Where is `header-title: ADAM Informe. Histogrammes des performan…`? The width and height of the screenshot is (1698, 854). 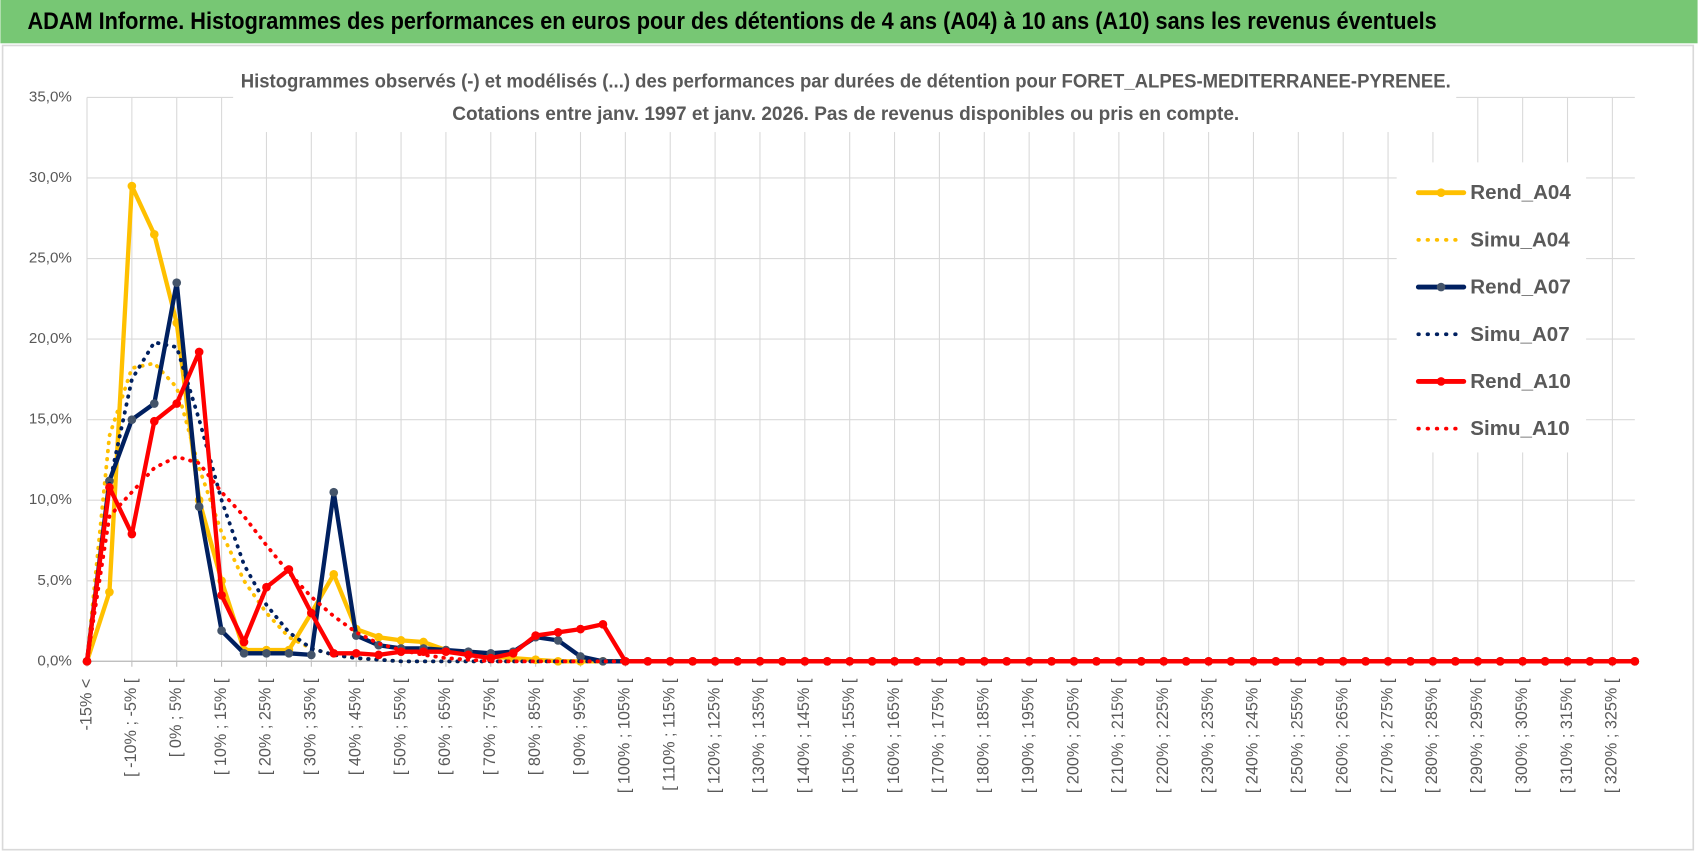 header-title: ADAM Informe. Histogrammes des performan… is located at coordinates (731, 21).